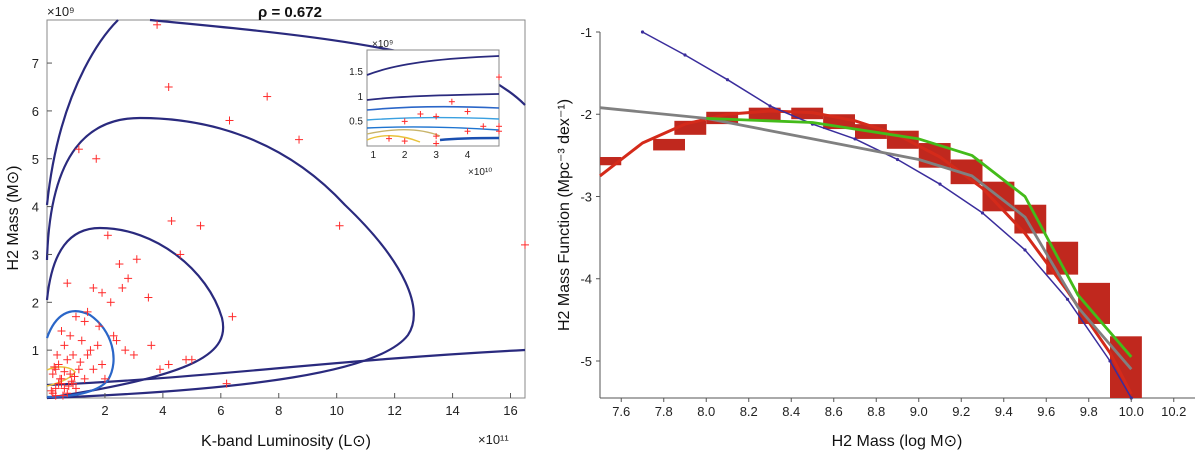 The image size is (1200, 463). Describe the element at coordinates (749, 411) in the screenshot. I see `right-xtick-label-3: 8.2` at that location.